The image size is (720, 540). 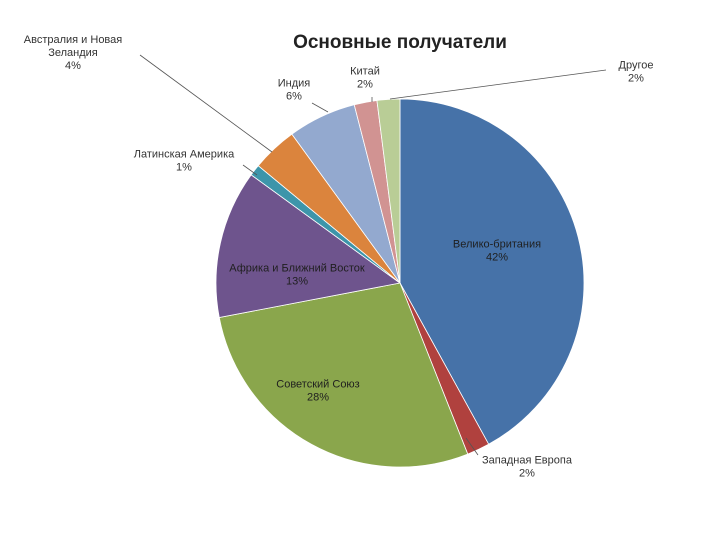 I want to click on slice-name: Западная Европа, so click(x=527, y=461).